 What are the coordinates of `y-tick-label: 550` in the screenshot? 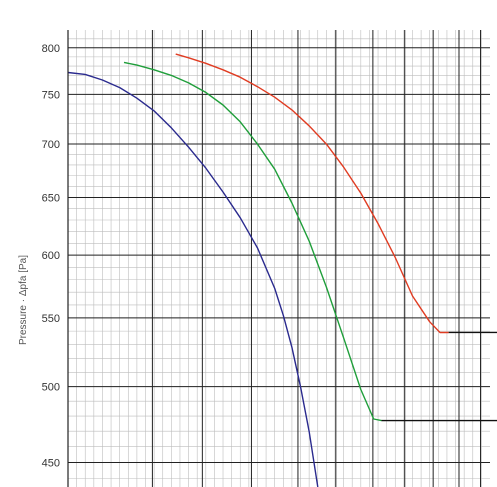 It's located at (51, 319).